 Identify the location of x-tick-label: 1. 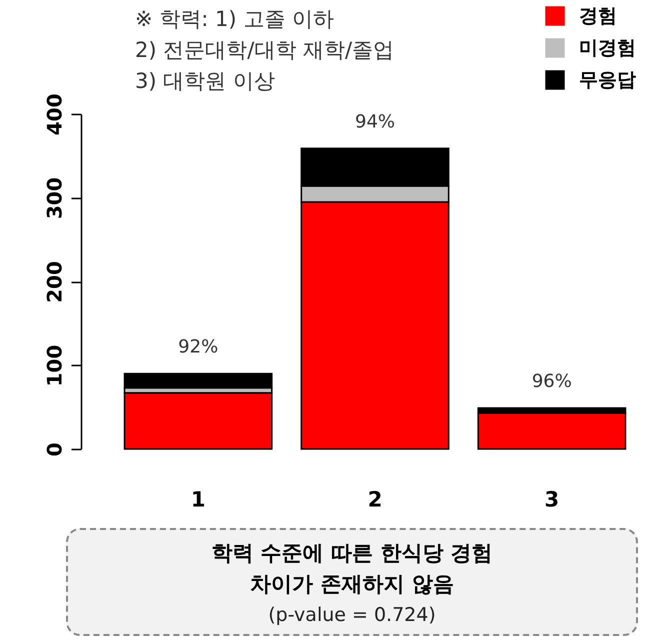
(198, 500).